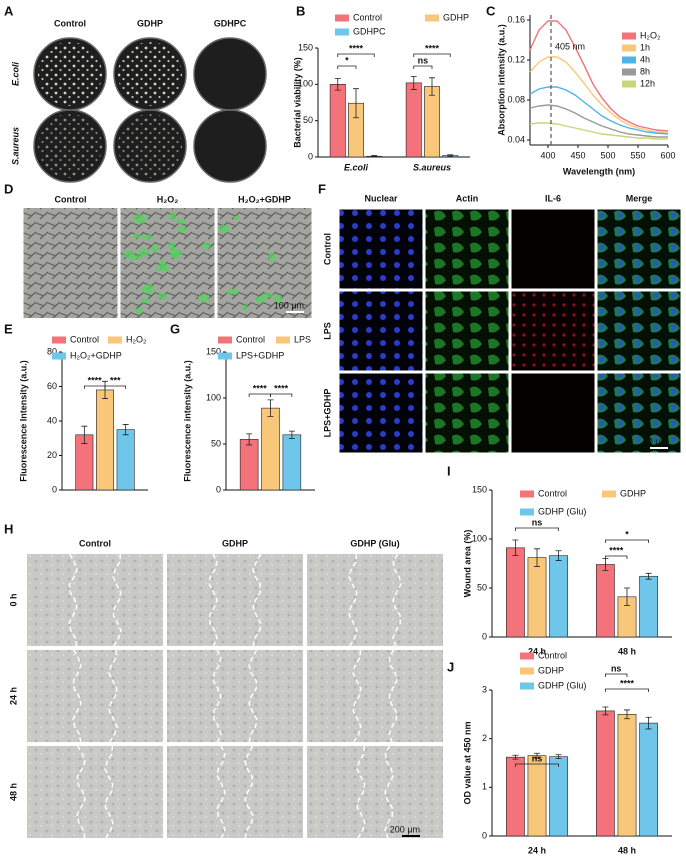  What do you see at coordinates (577, 155) in the screenshot?
I see `x-tick-label: 450` at bounding box center [577, 155].